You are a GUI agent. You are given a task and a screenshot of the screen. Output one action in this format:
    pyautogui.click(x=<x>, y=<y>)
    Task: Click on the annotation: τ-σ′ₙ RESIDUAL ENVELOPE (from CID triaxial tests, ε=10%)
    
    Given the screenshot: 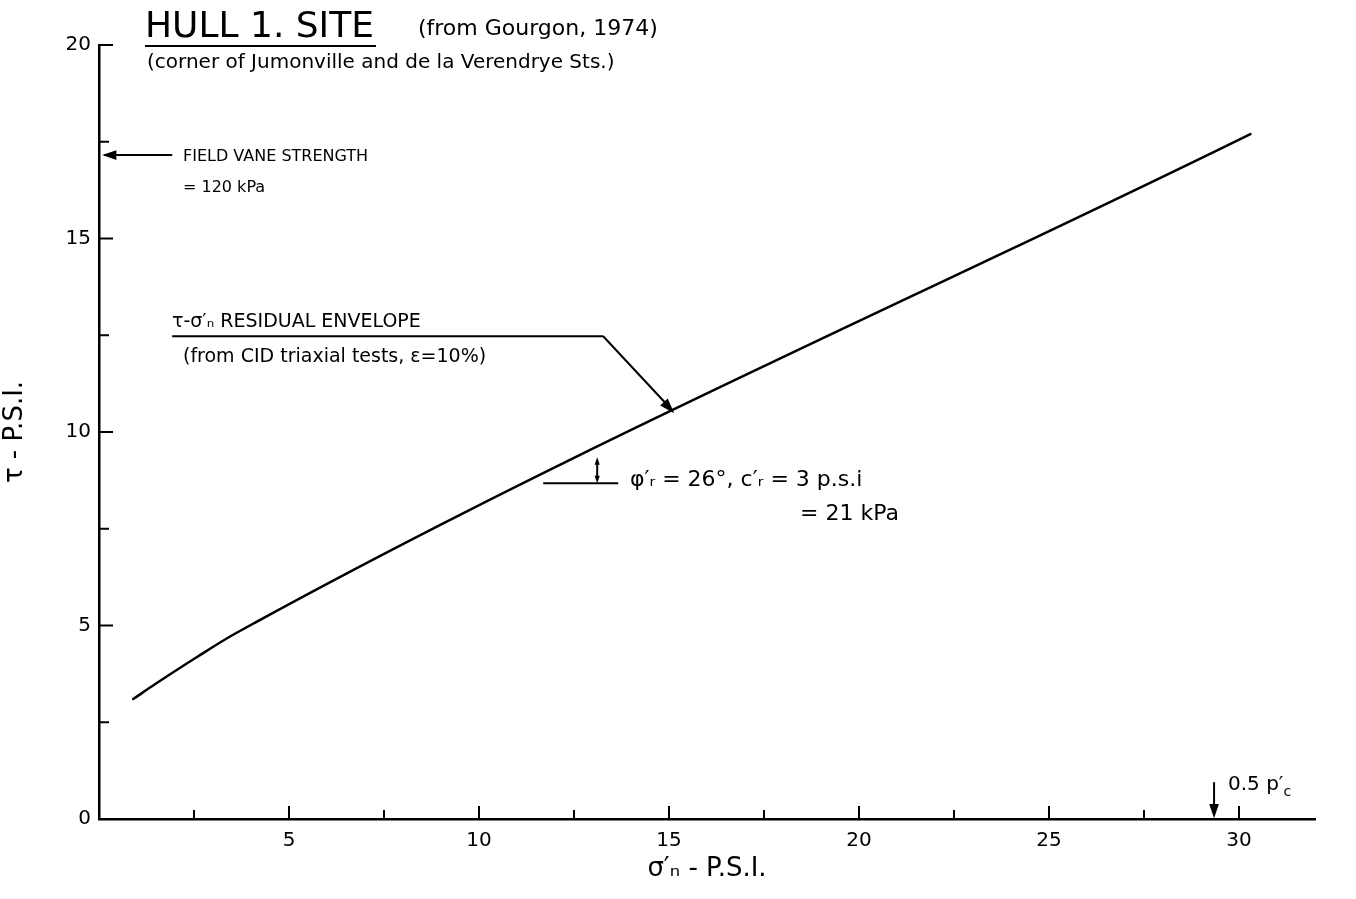 What is the action you would take?
    pyautogui.click(x=329, y=337)
    